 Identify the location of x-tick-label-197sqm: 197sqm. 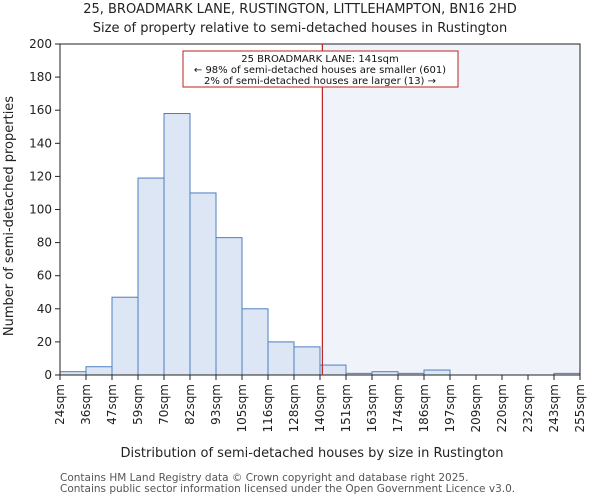
(450, 408).